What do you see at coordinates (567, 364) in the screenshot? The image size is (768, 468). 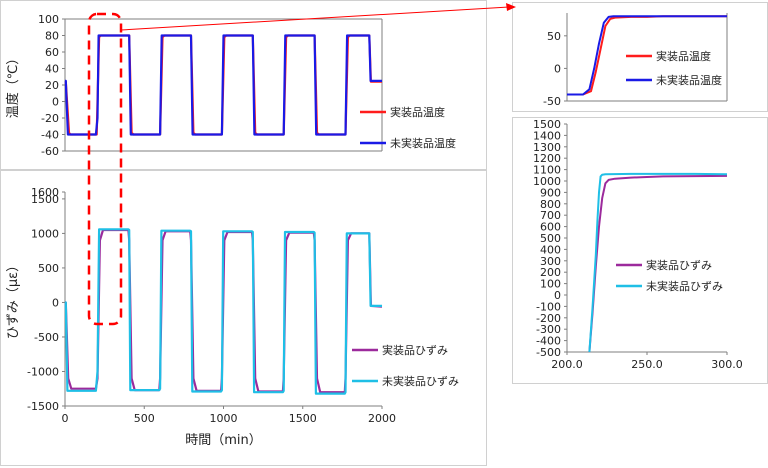 I see `x-tick-label: 200.0` at bounding box center [567, 364].